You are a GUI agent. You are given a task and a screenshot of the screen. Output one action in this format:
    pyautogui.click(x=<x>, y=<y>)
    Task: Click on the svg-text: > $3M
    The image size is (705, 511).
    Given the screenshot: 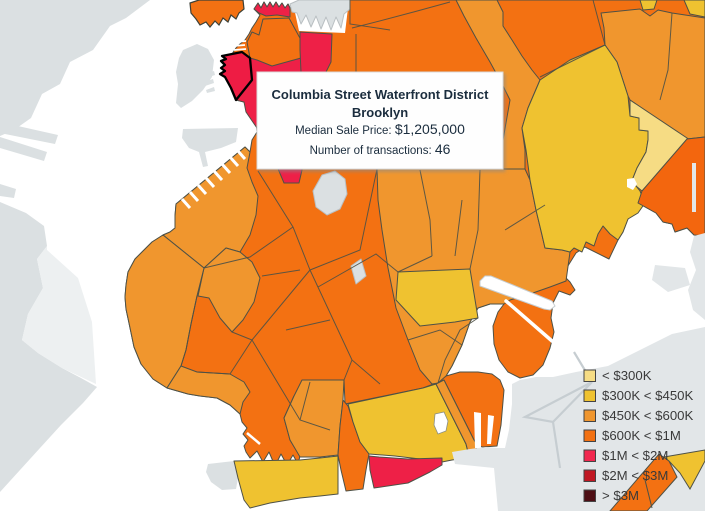 What is the action you would take?
    pyautogui.click(x=620, y=495)
    